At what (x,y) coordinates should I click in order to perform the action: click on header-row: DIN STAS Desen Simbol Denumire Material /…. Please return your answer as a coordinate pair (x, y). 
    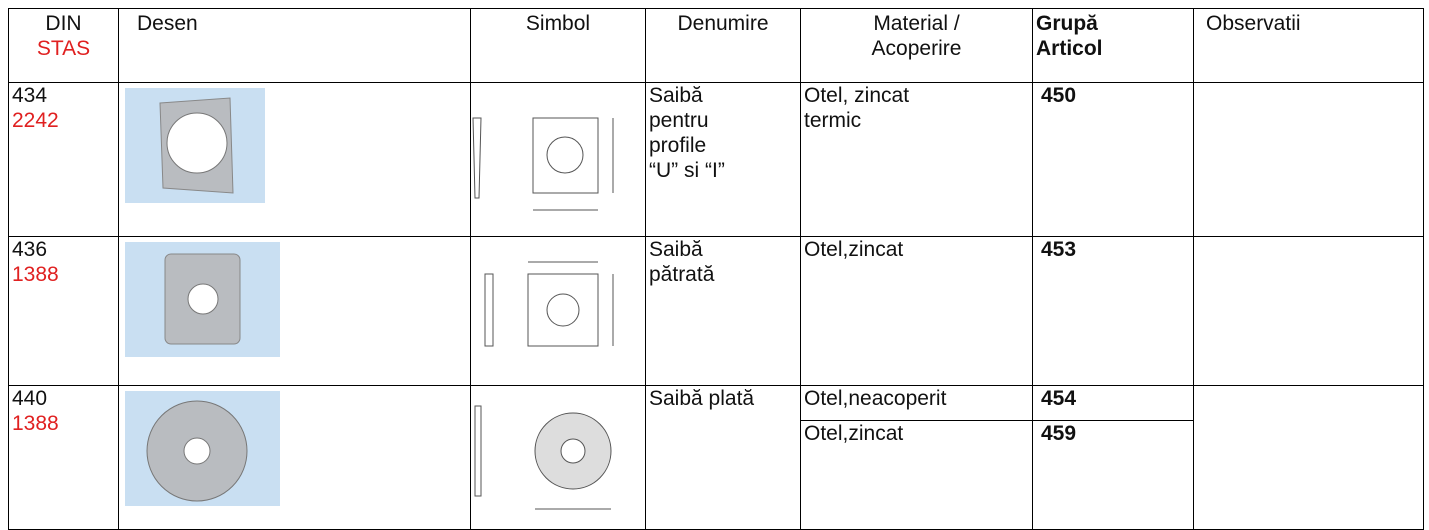
    Looking at the image, I should click on (716, 45).